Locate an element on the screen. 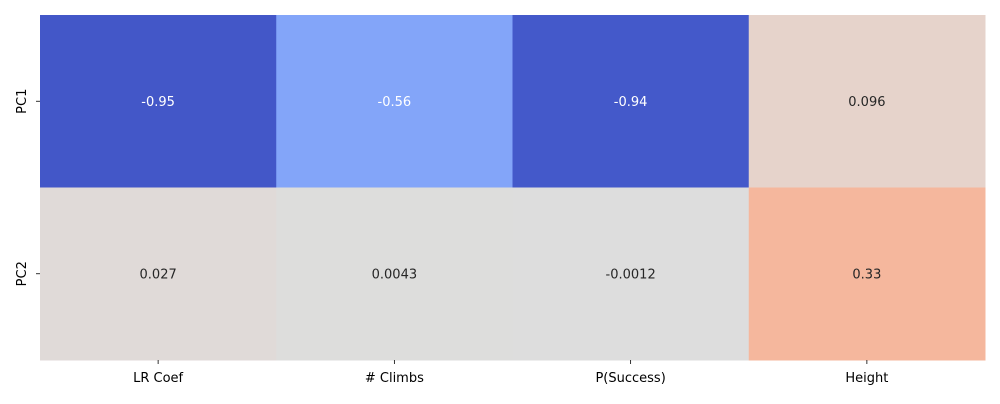 The image size is (1000, 404). x-tick-label: P(Success) is located at coordinates (630, 378).